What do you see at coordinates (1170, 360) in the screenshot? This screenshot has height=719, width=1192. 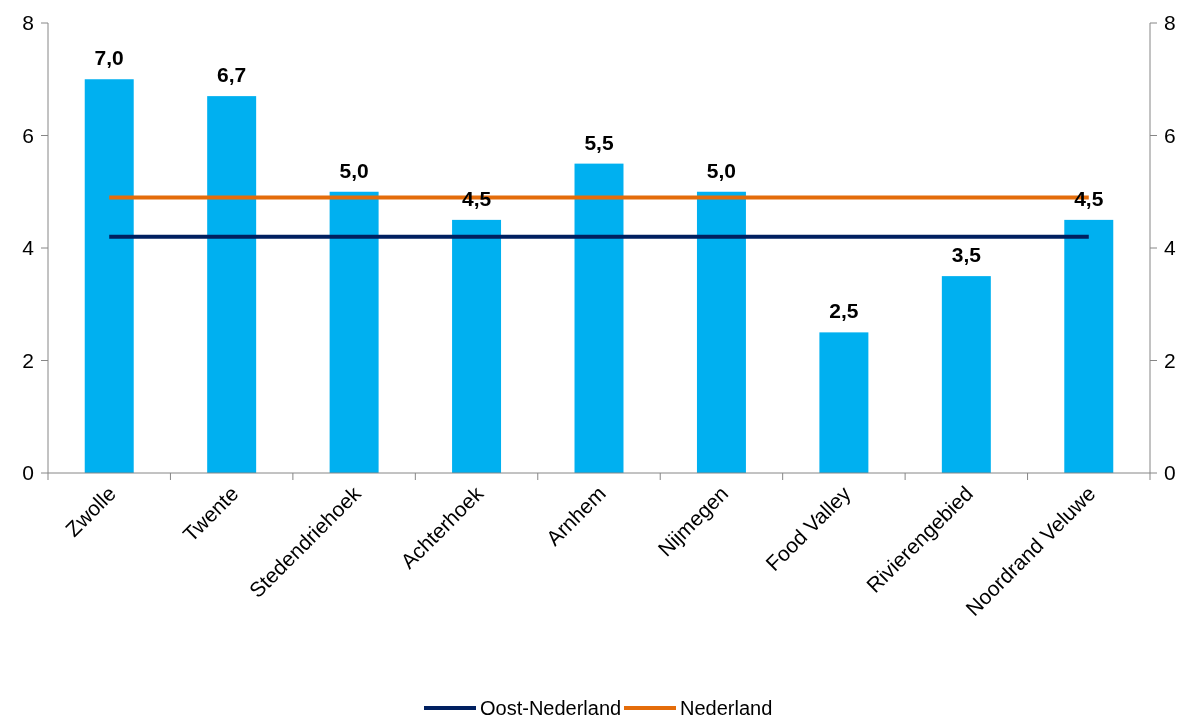 I see `y2-tick-label: 2` at bounding box center [1170, 360].